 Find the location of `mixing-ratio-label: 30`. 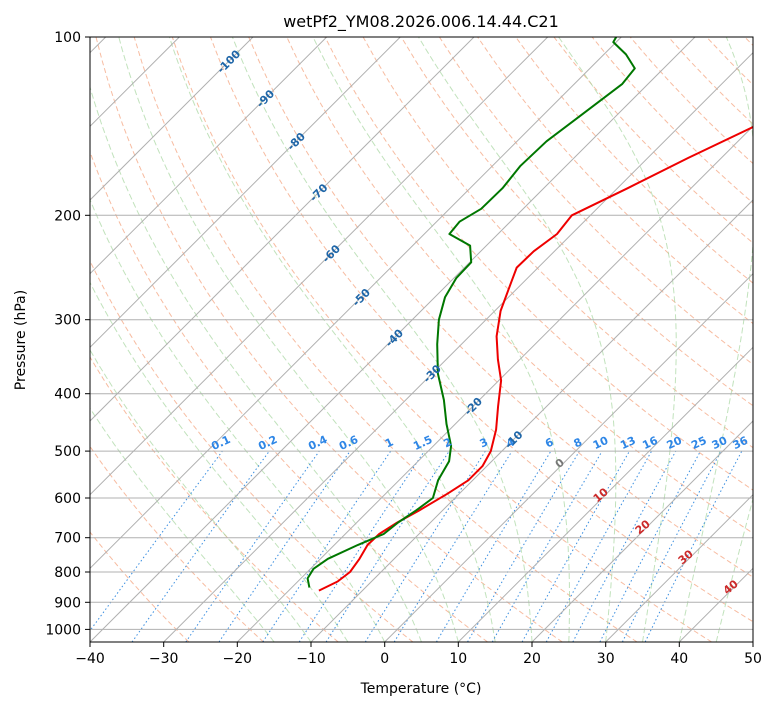

mixing-ratio-label: 30 is located at coordinates (720, 443).